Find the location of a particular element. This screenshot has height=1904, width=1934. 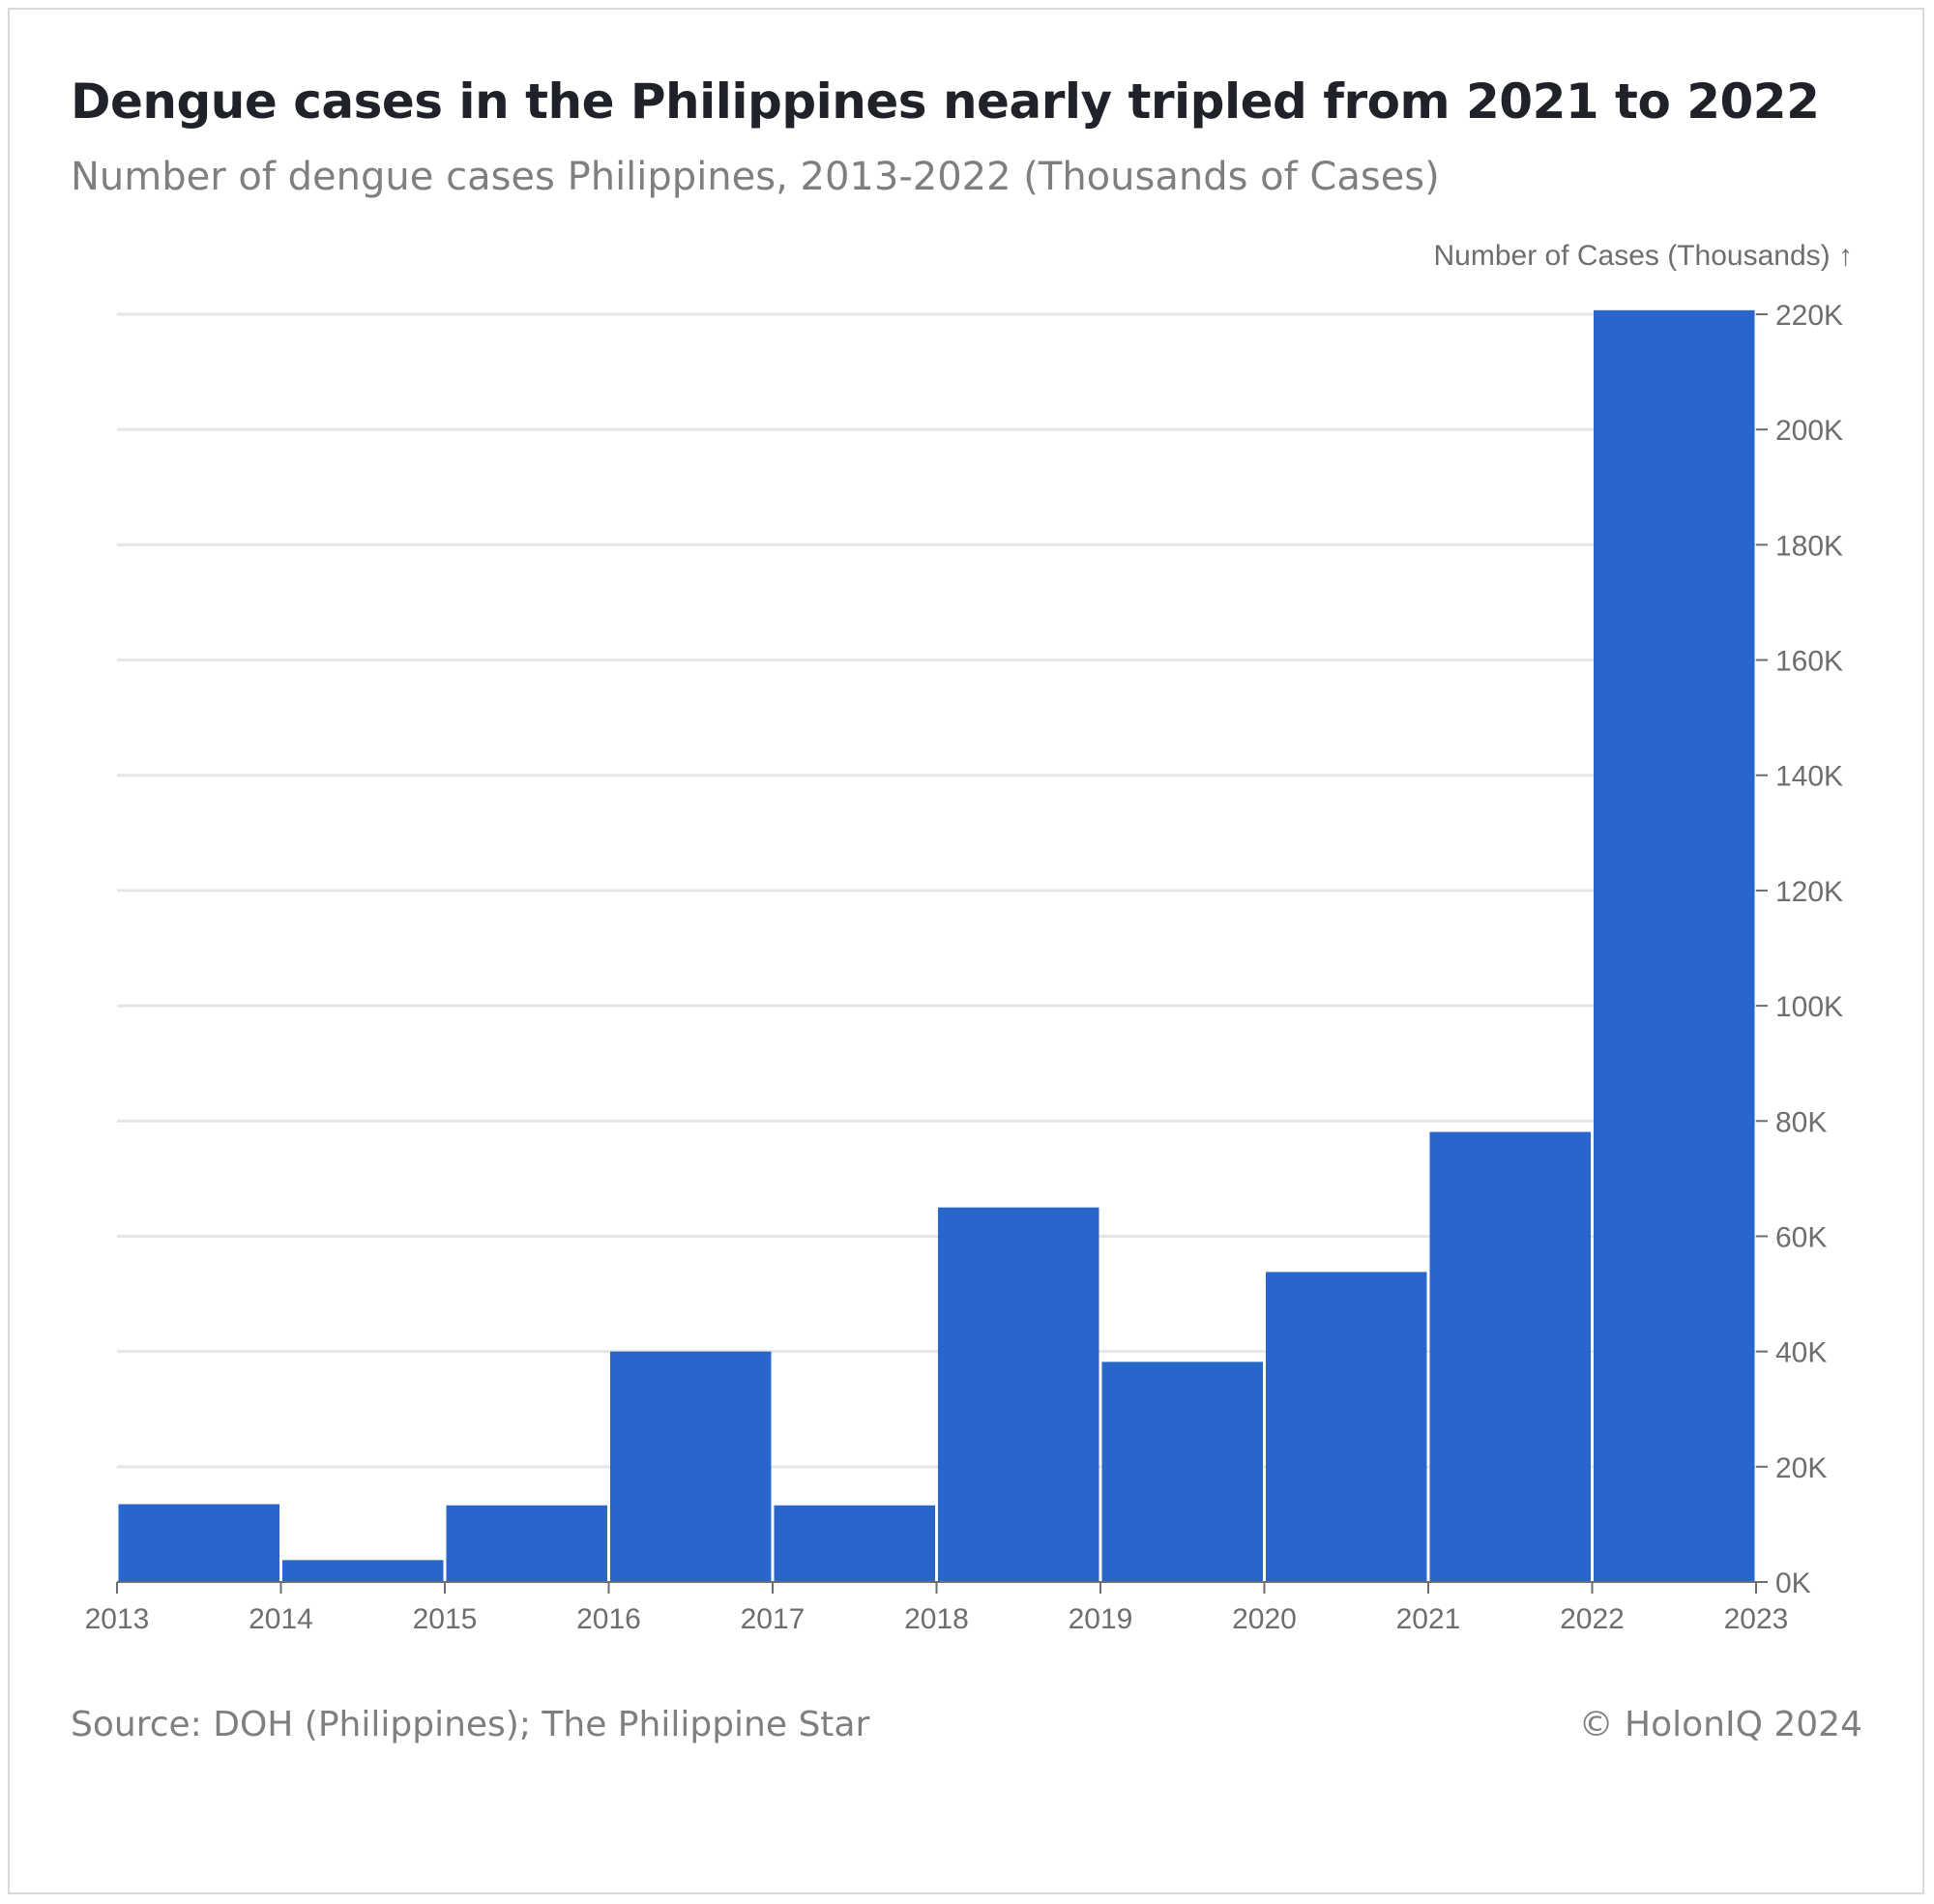

x-tick-label: 2023 is located at coordinates (1756, 1619).